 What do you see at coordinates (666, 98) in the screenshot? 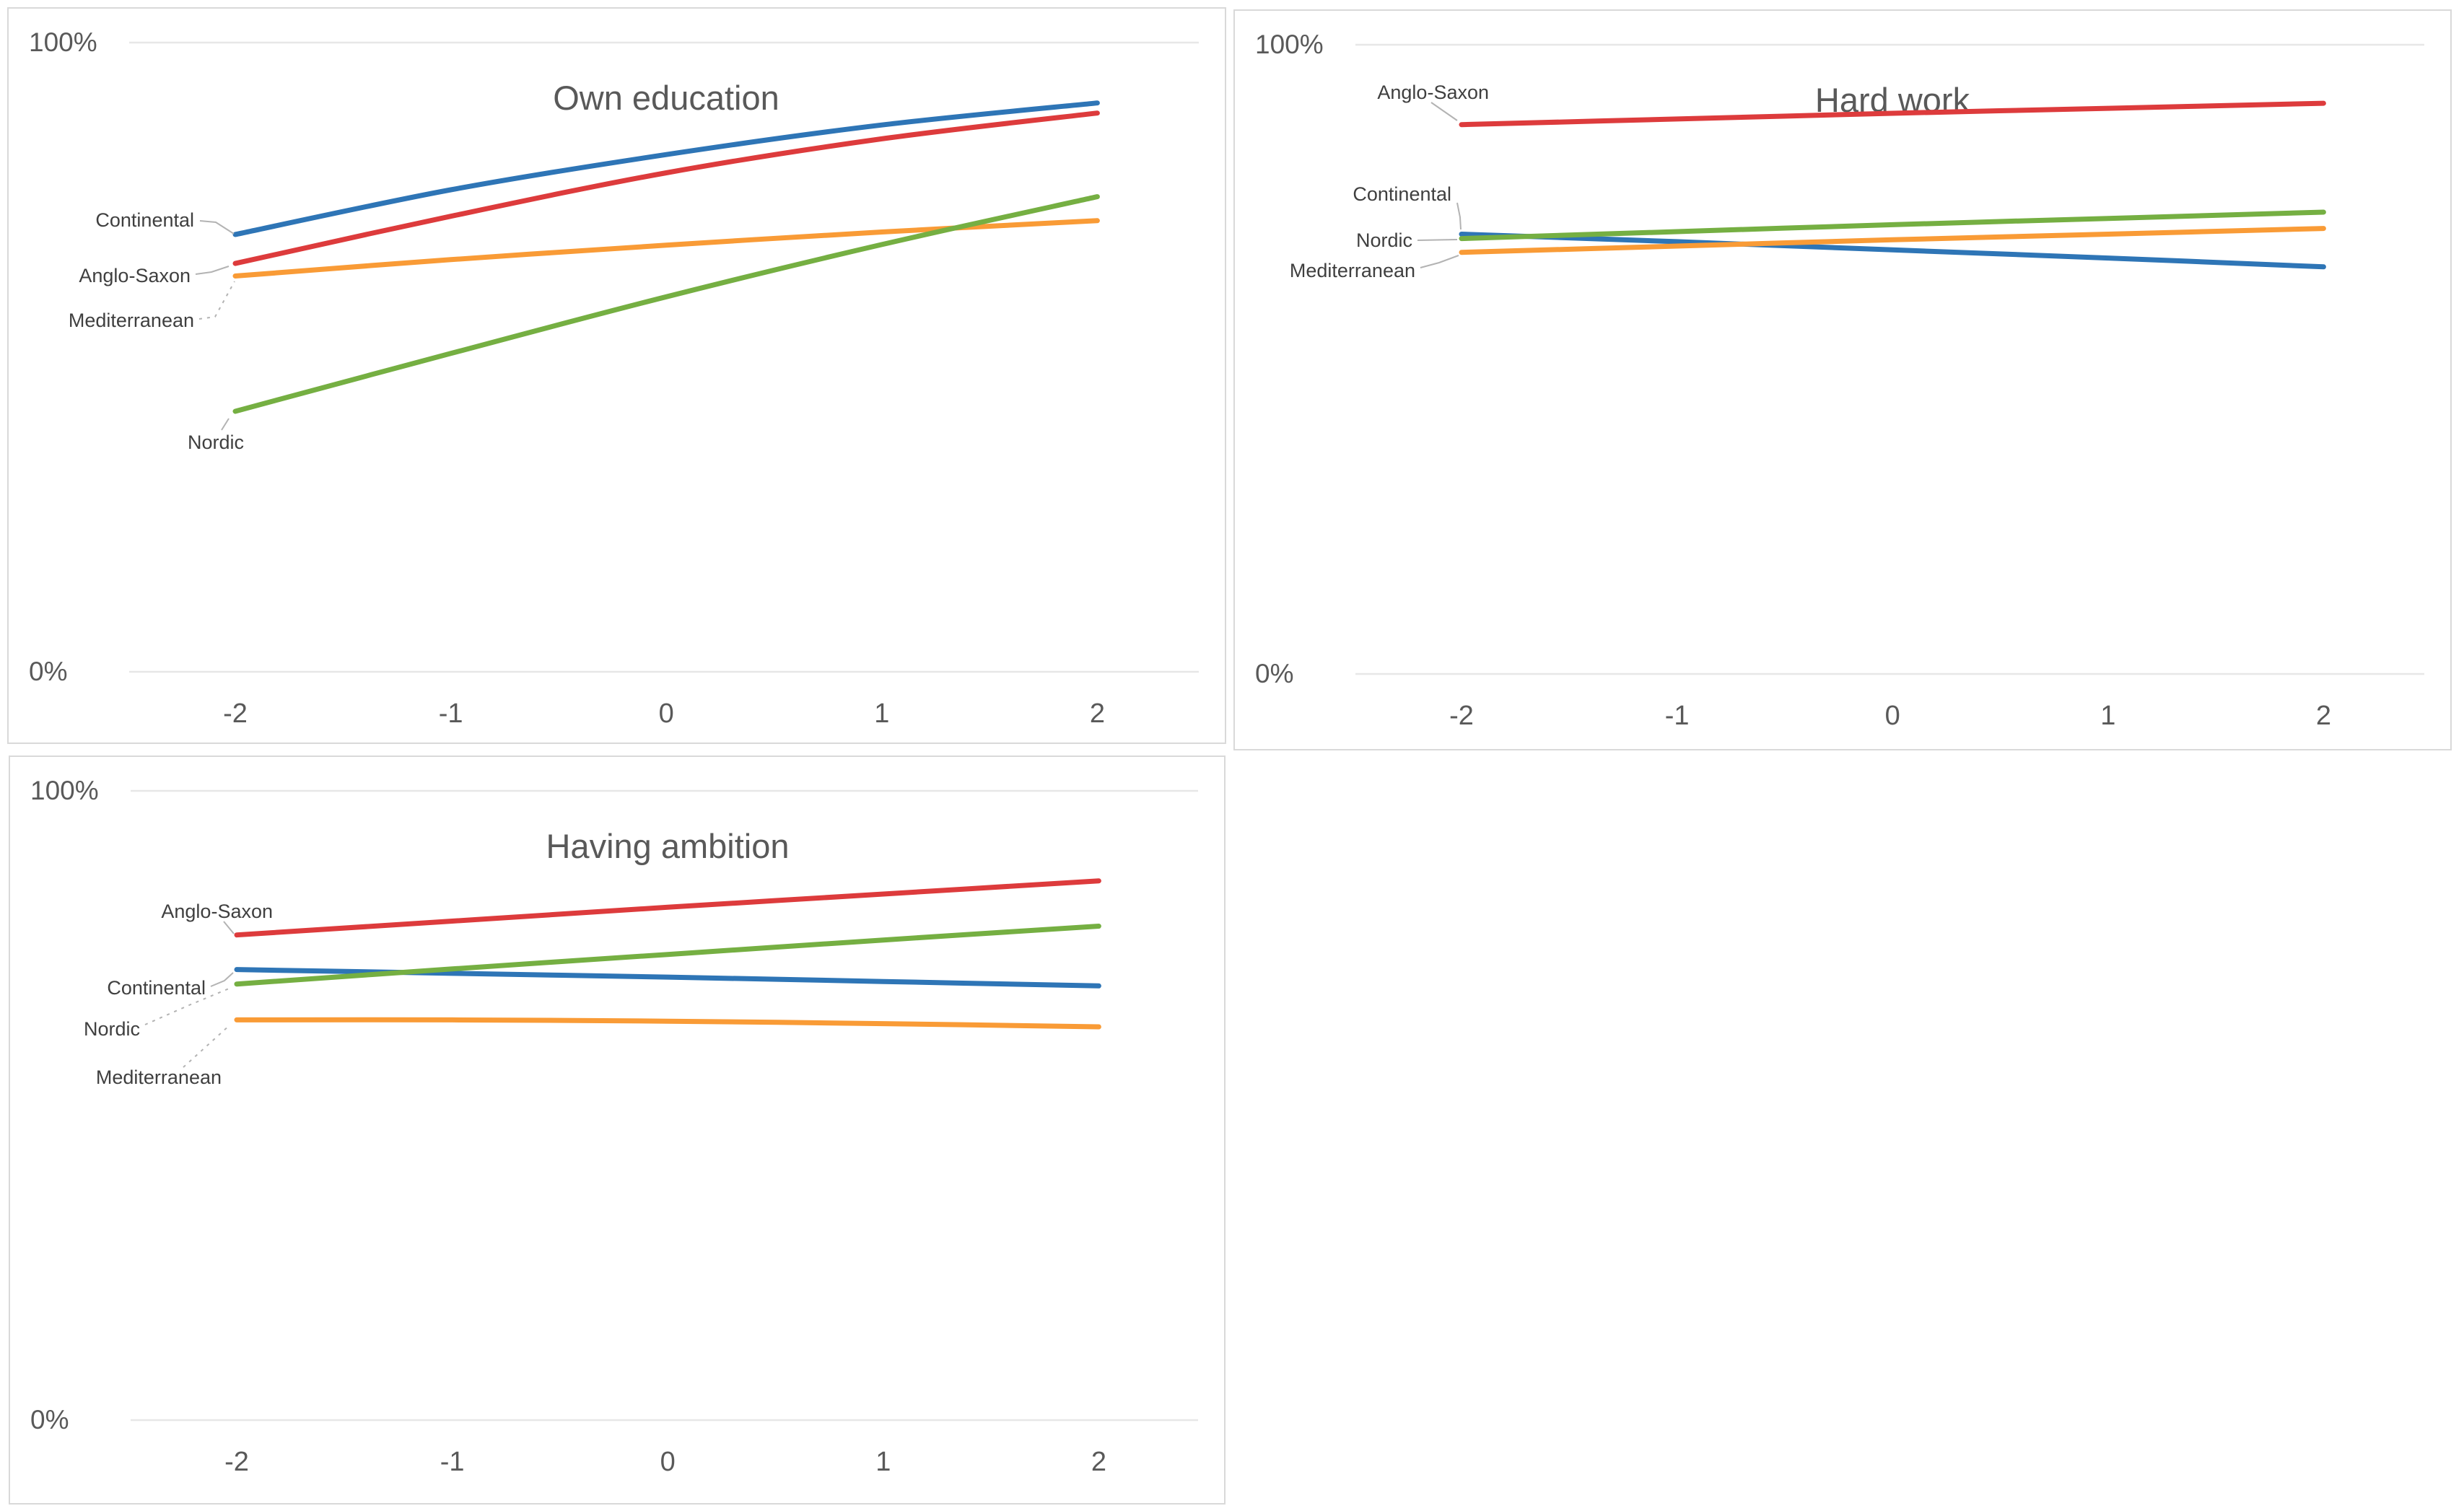
I see `chart-title: Own education` at bounding box center [666, 98].